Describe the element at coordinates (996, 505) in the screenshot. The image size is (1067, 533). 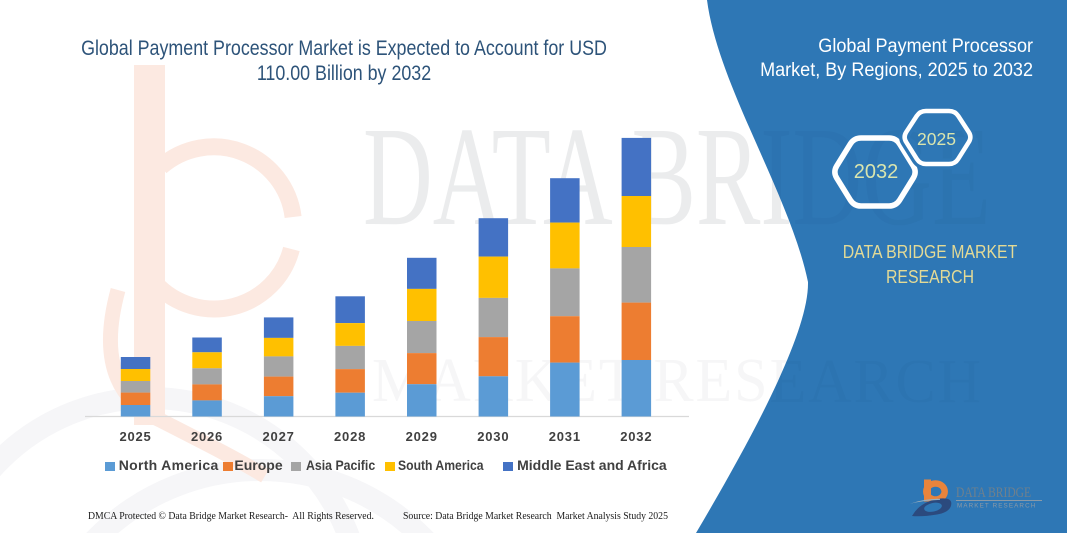
I see `svg-text: MARKET RESEARCH` at that location.